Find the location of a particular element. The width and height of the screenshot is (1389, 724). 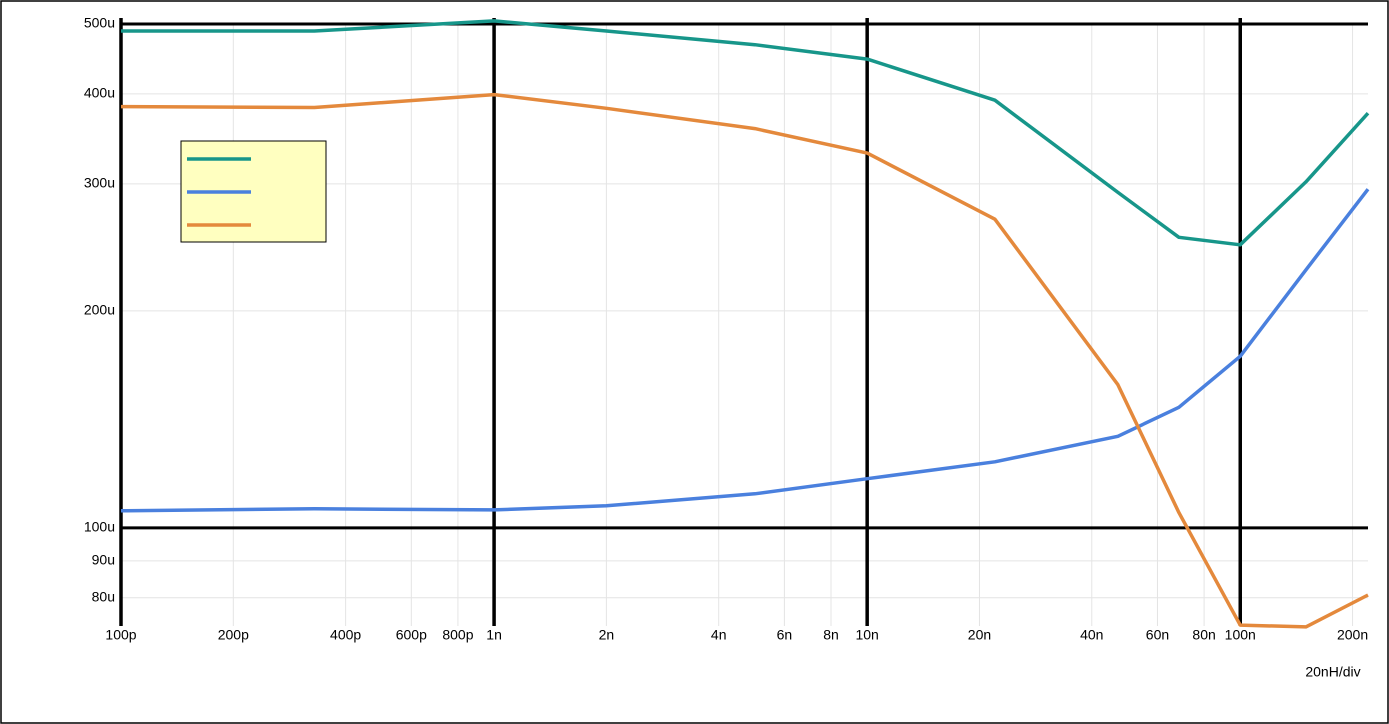

y-tick-label: 500u is located at coordinates (99, 23).